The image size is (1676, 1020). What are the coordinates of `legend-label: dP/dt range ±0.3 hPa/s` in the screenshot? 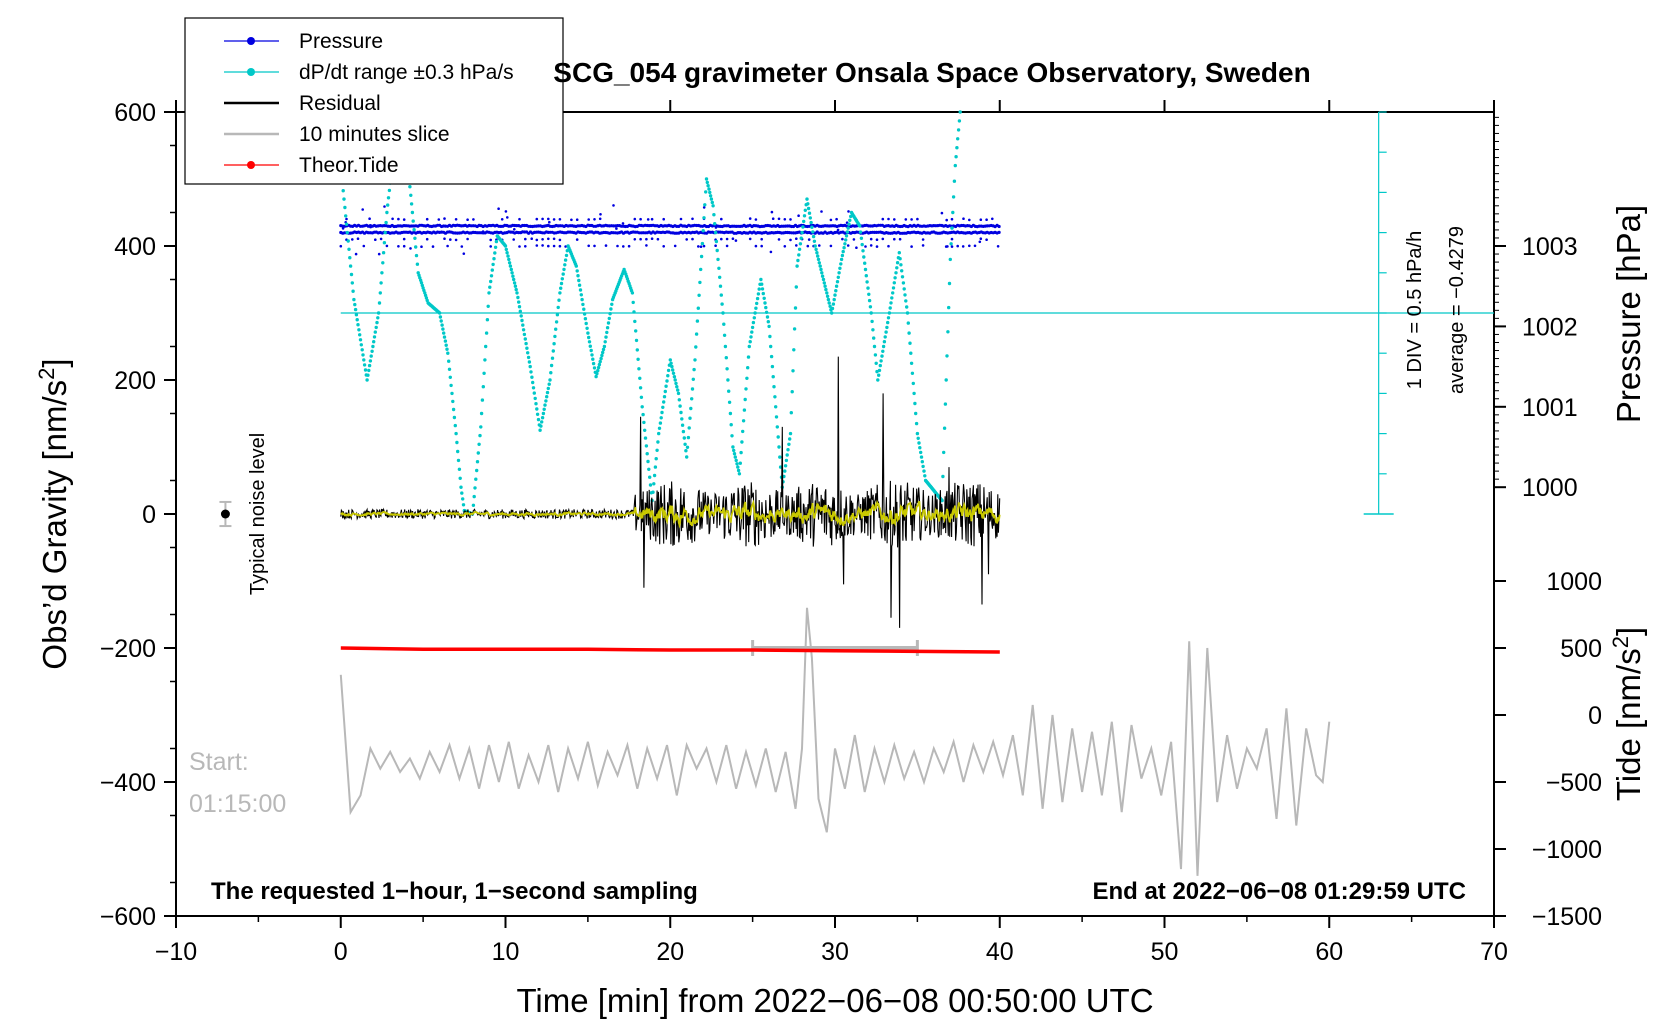 It's located at (406, 72).